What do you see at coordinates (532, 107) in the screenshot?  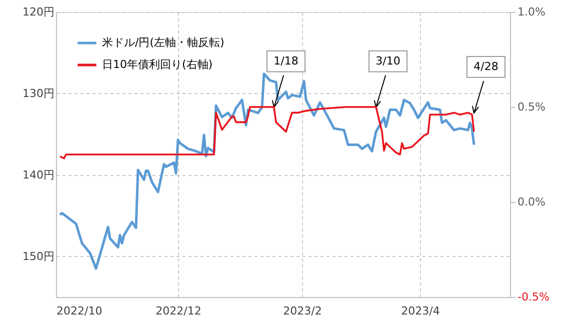 I see `y2-tick-label: 0.5%` at bounding box center [532, 107].